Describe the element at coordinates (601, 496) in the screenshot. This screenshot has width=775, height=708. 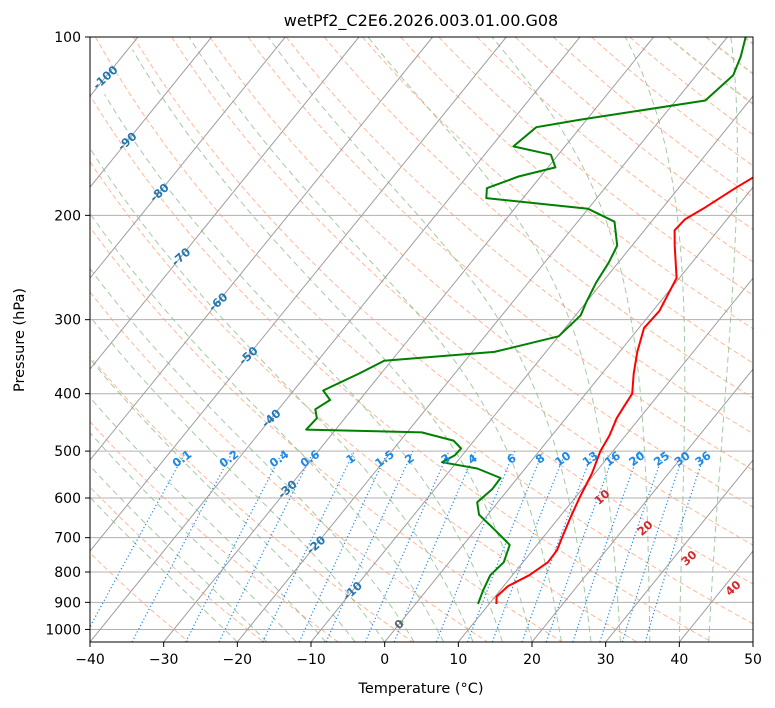
I see `isotherm-label: 10` at that location.